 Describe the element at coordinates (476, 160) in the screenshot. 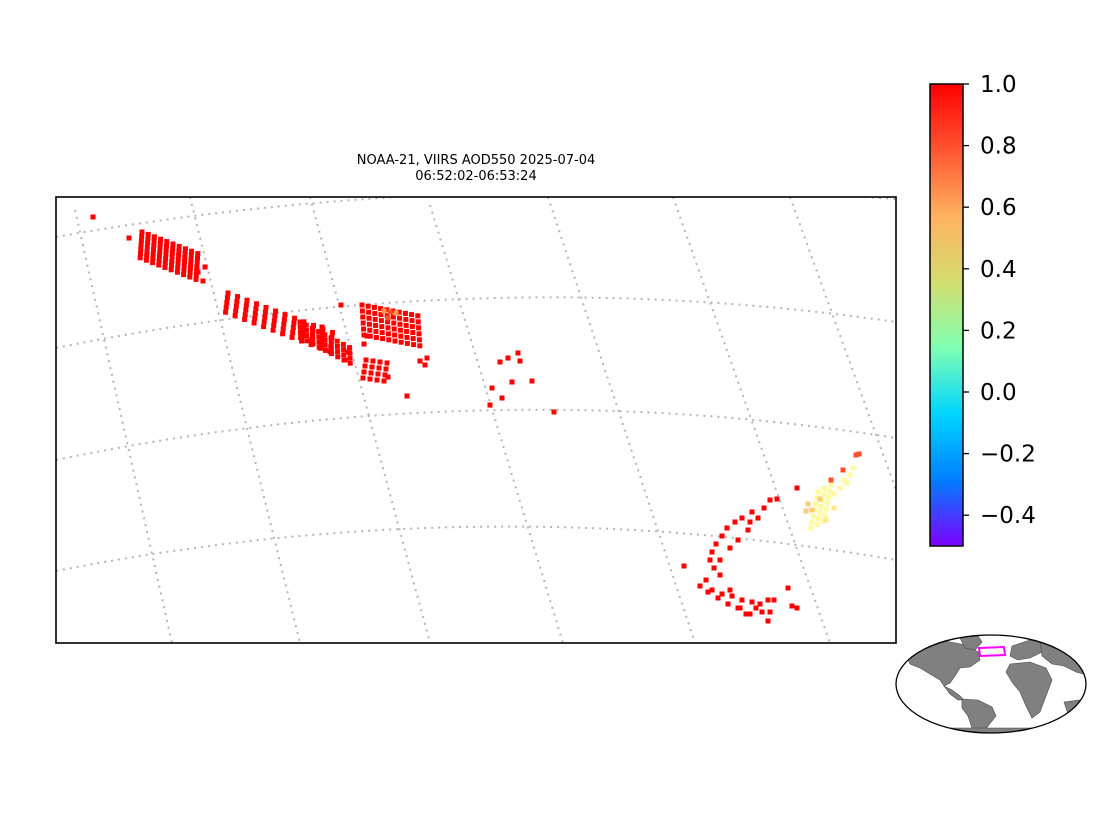

I see `title-line-1: NOAA-21, VIIRS AOD550 2025-07-04` at that location.